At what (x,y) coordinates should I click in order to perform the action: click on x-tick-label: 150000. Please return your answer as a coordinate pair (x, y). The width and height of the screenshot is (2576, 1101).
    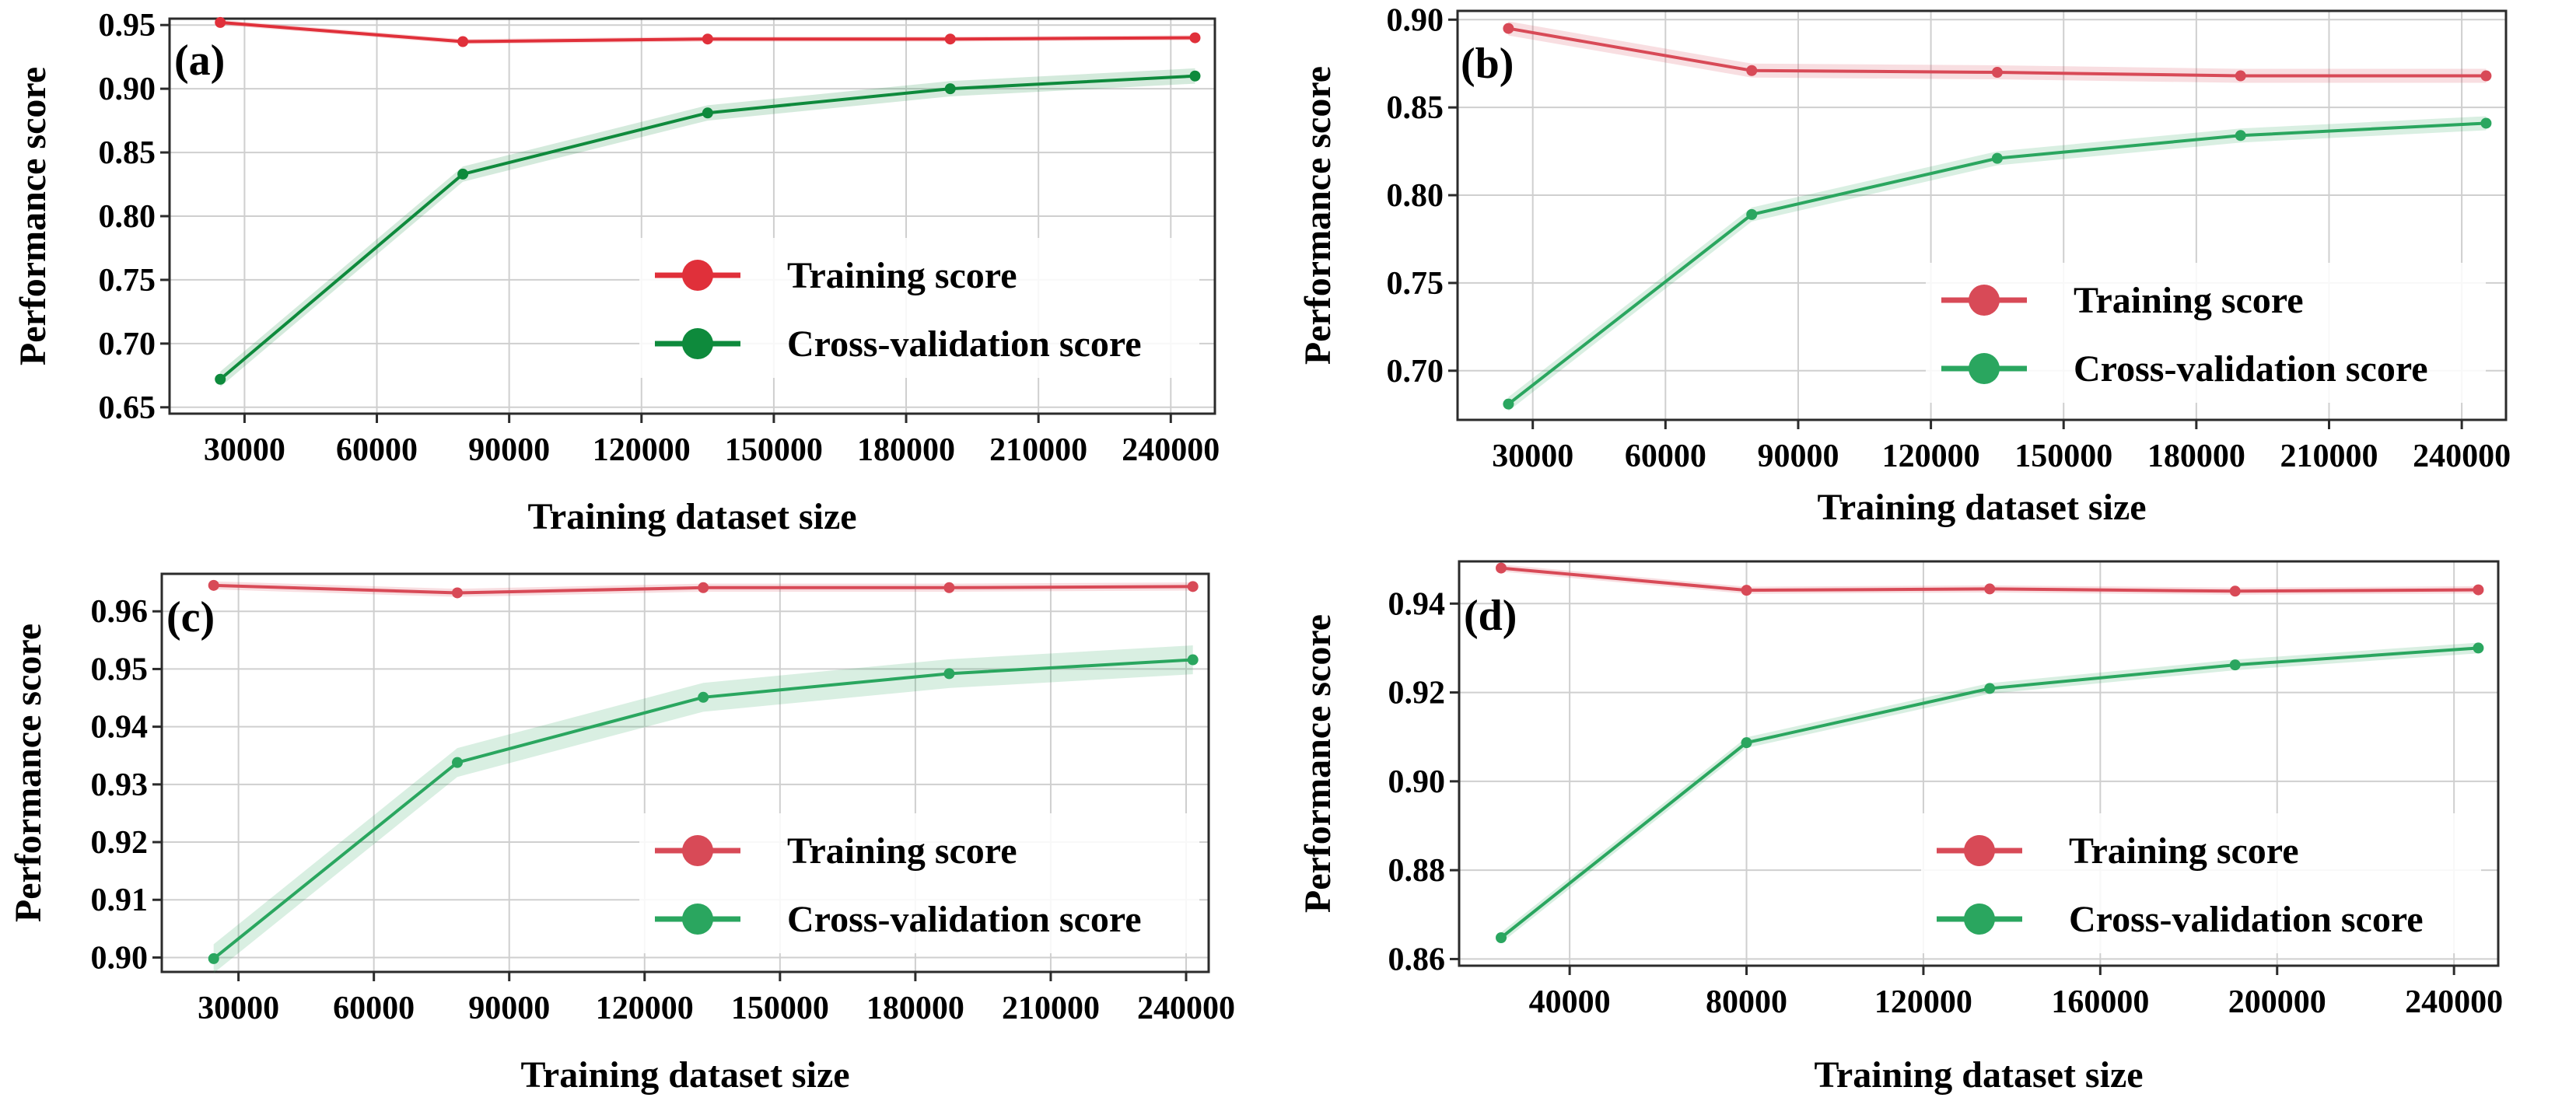
    Looking at the image, I should click on (780, 1008).